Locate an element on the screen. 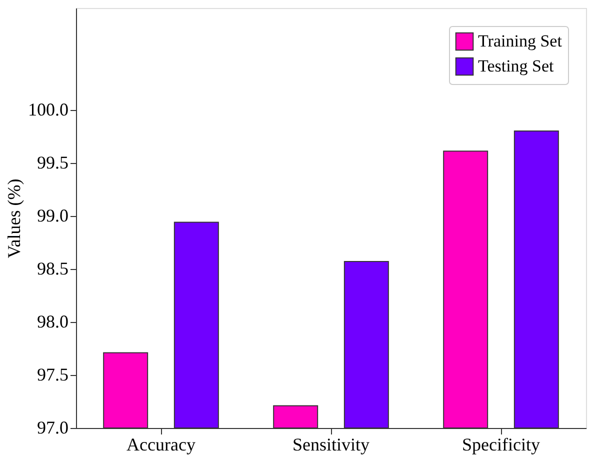  y-tick-label: 97.5 is located at coordinates (52, 374).